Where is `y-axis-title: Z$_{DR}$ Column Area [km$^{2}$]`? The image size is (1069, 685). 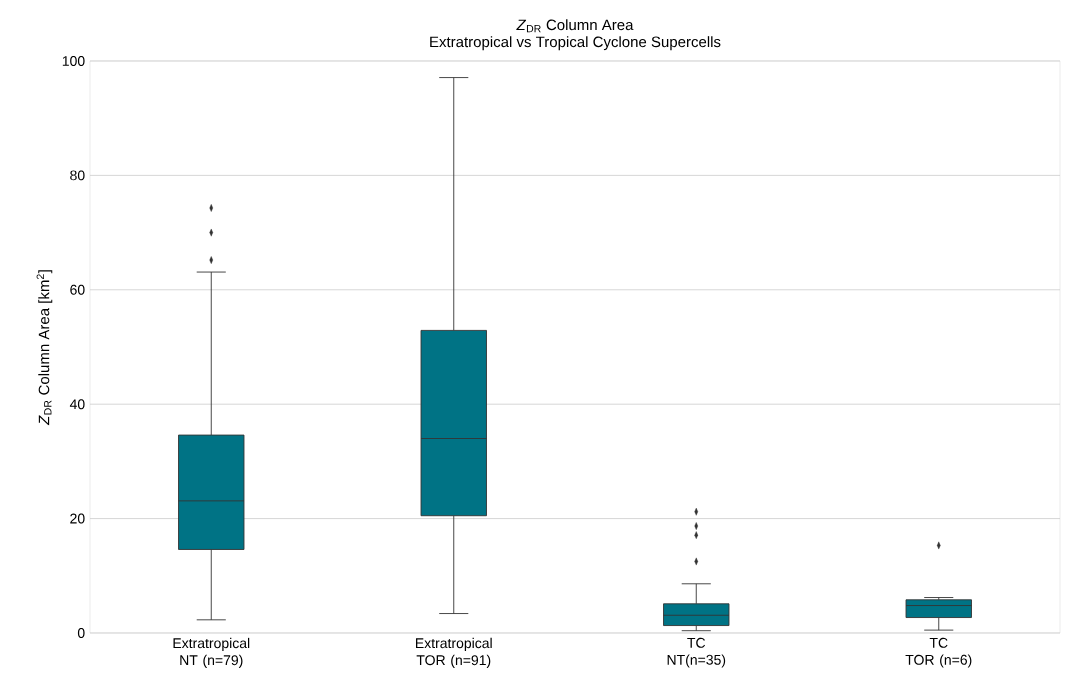
y-axis-title: Z$_{DR}$ Column Area [km$^{2}$] is located at coordinates (44, 348).